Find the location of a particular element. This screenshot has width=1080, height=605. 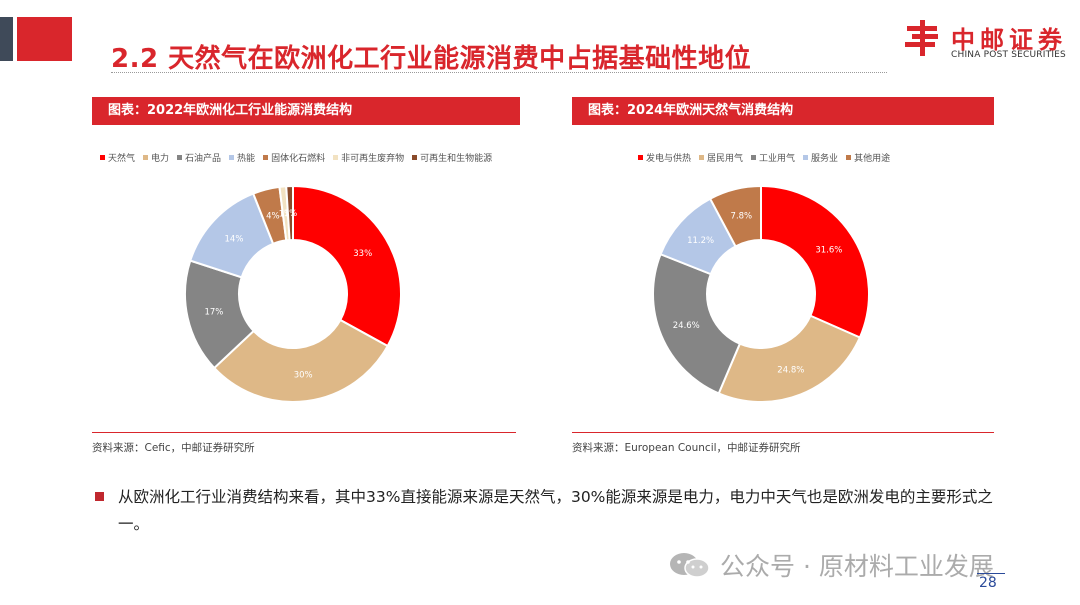

chart-title: 图表：2024年欧洲天然气消费结构 is located at coordinates (783, 111).